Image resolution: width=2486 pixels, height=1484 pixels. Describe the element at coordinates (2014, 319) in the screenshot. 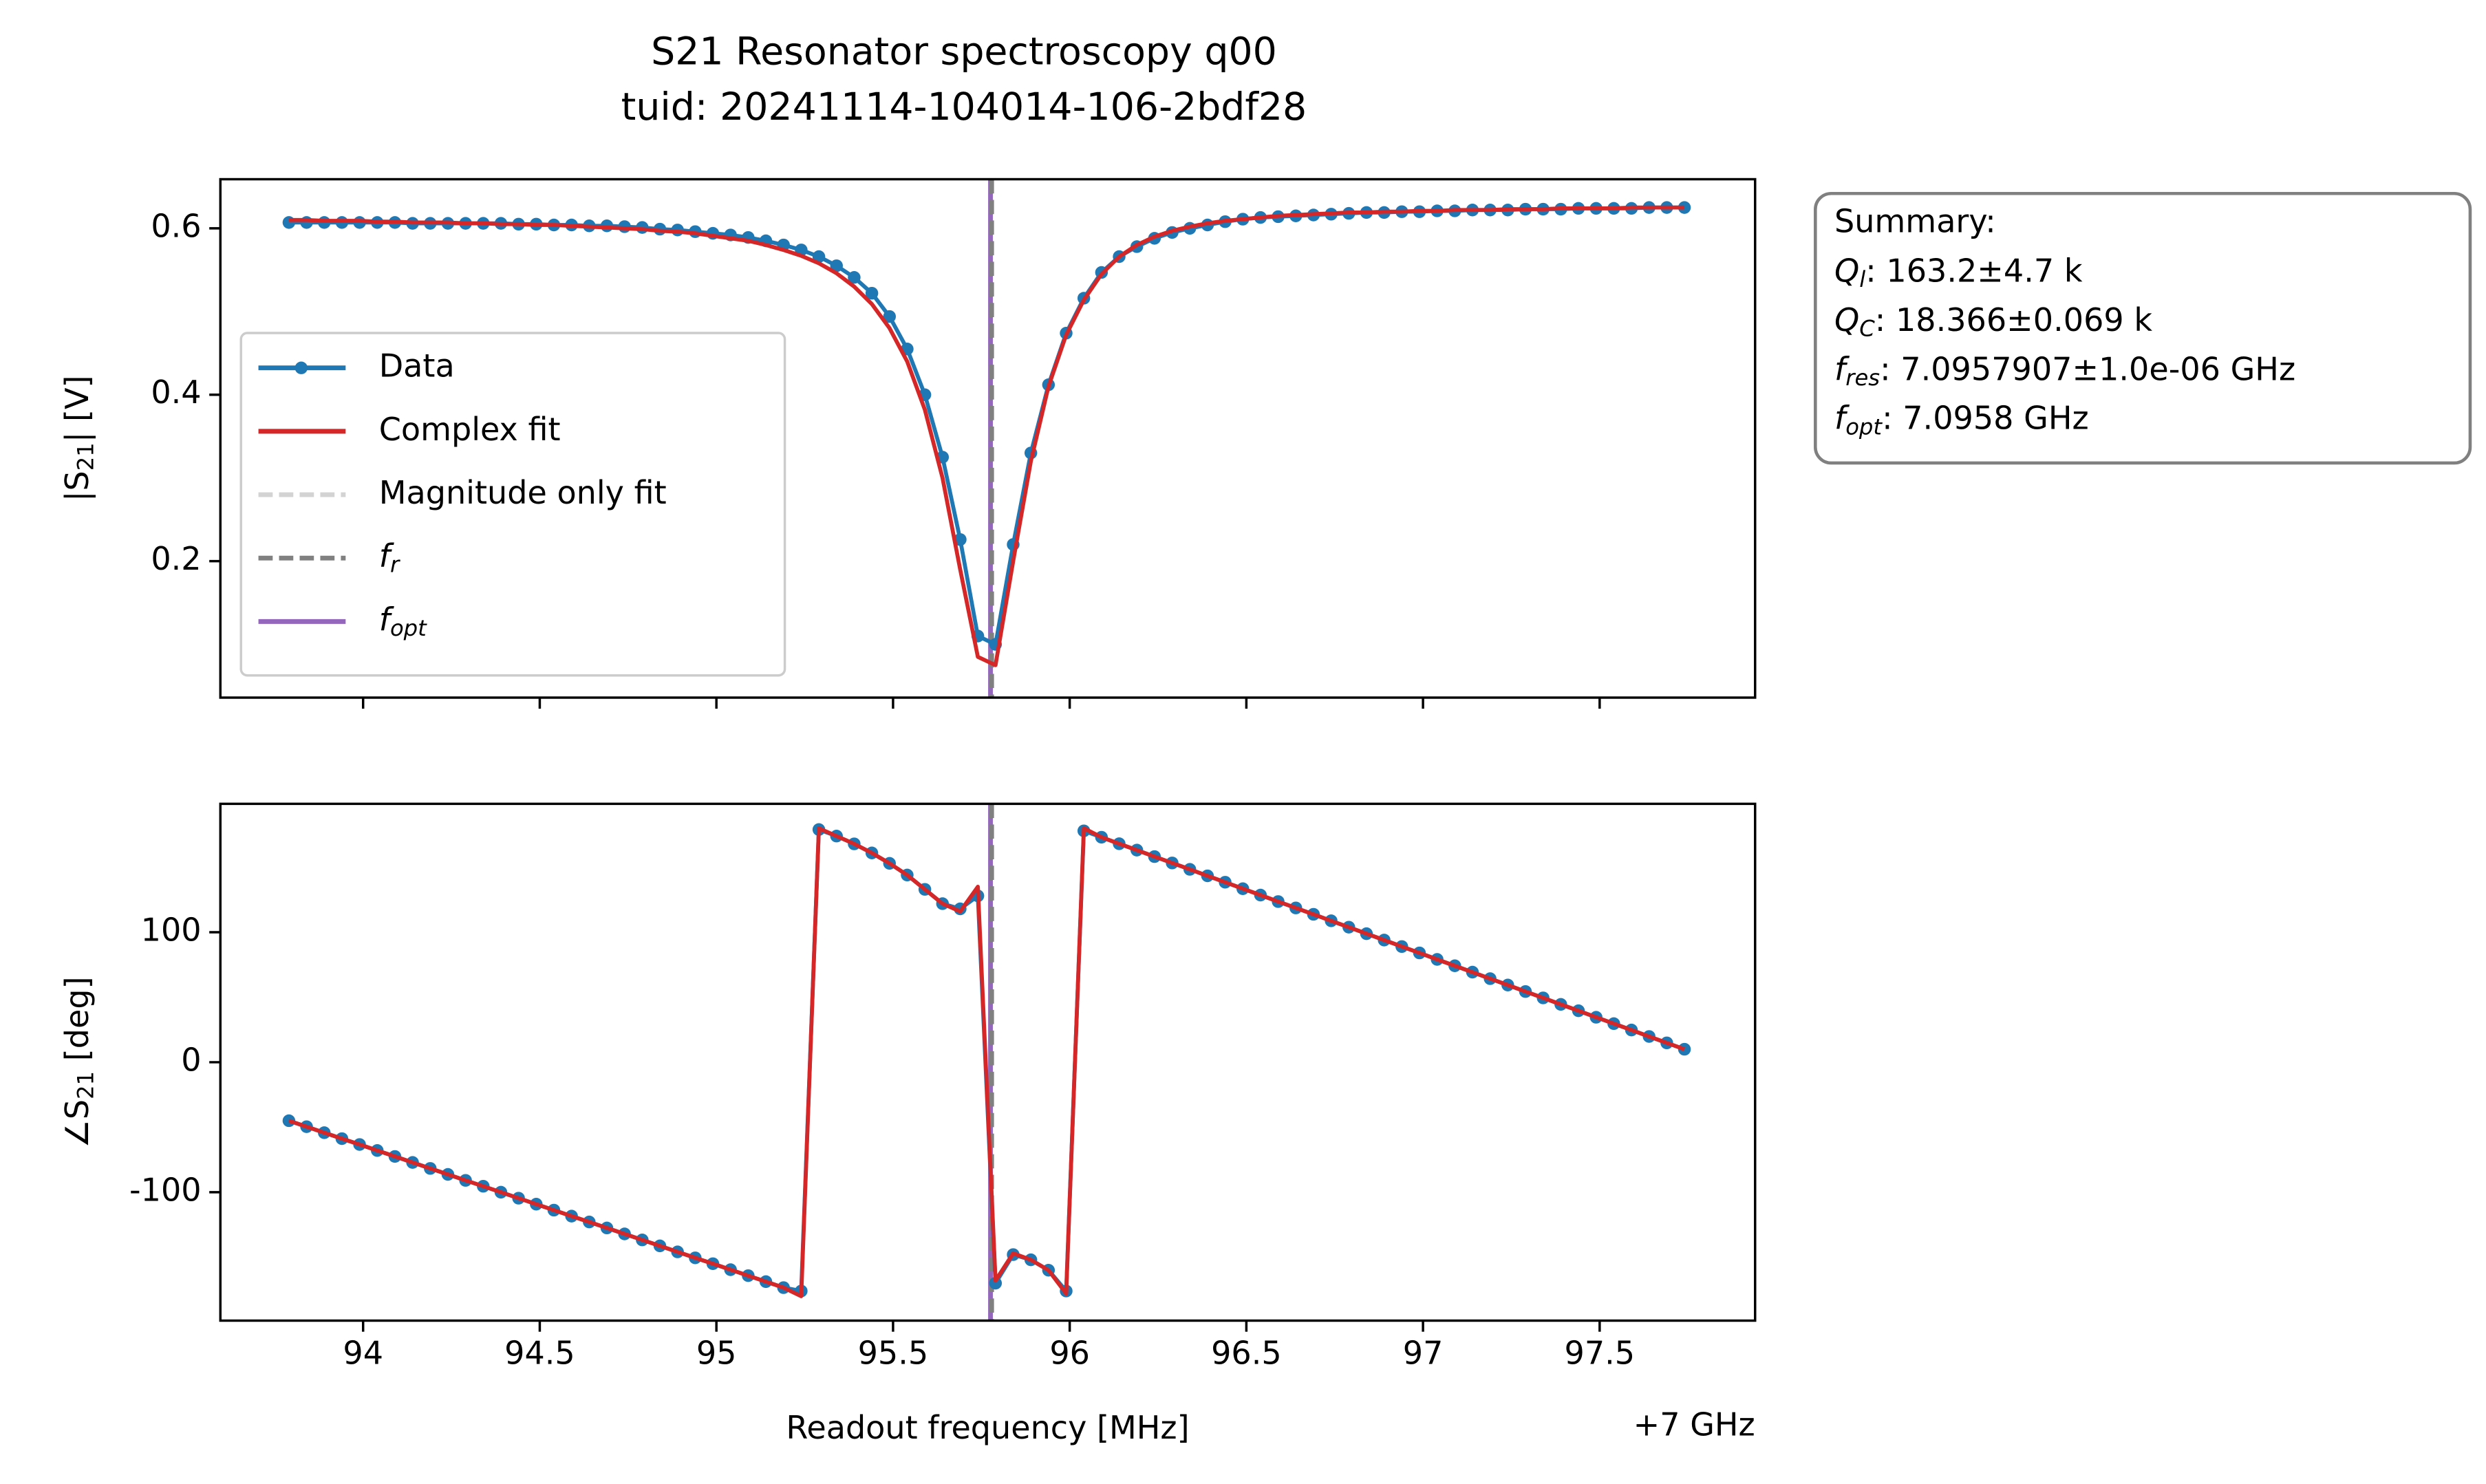

I see `summary-line-part: : 18.366±0.069 k` at that location.